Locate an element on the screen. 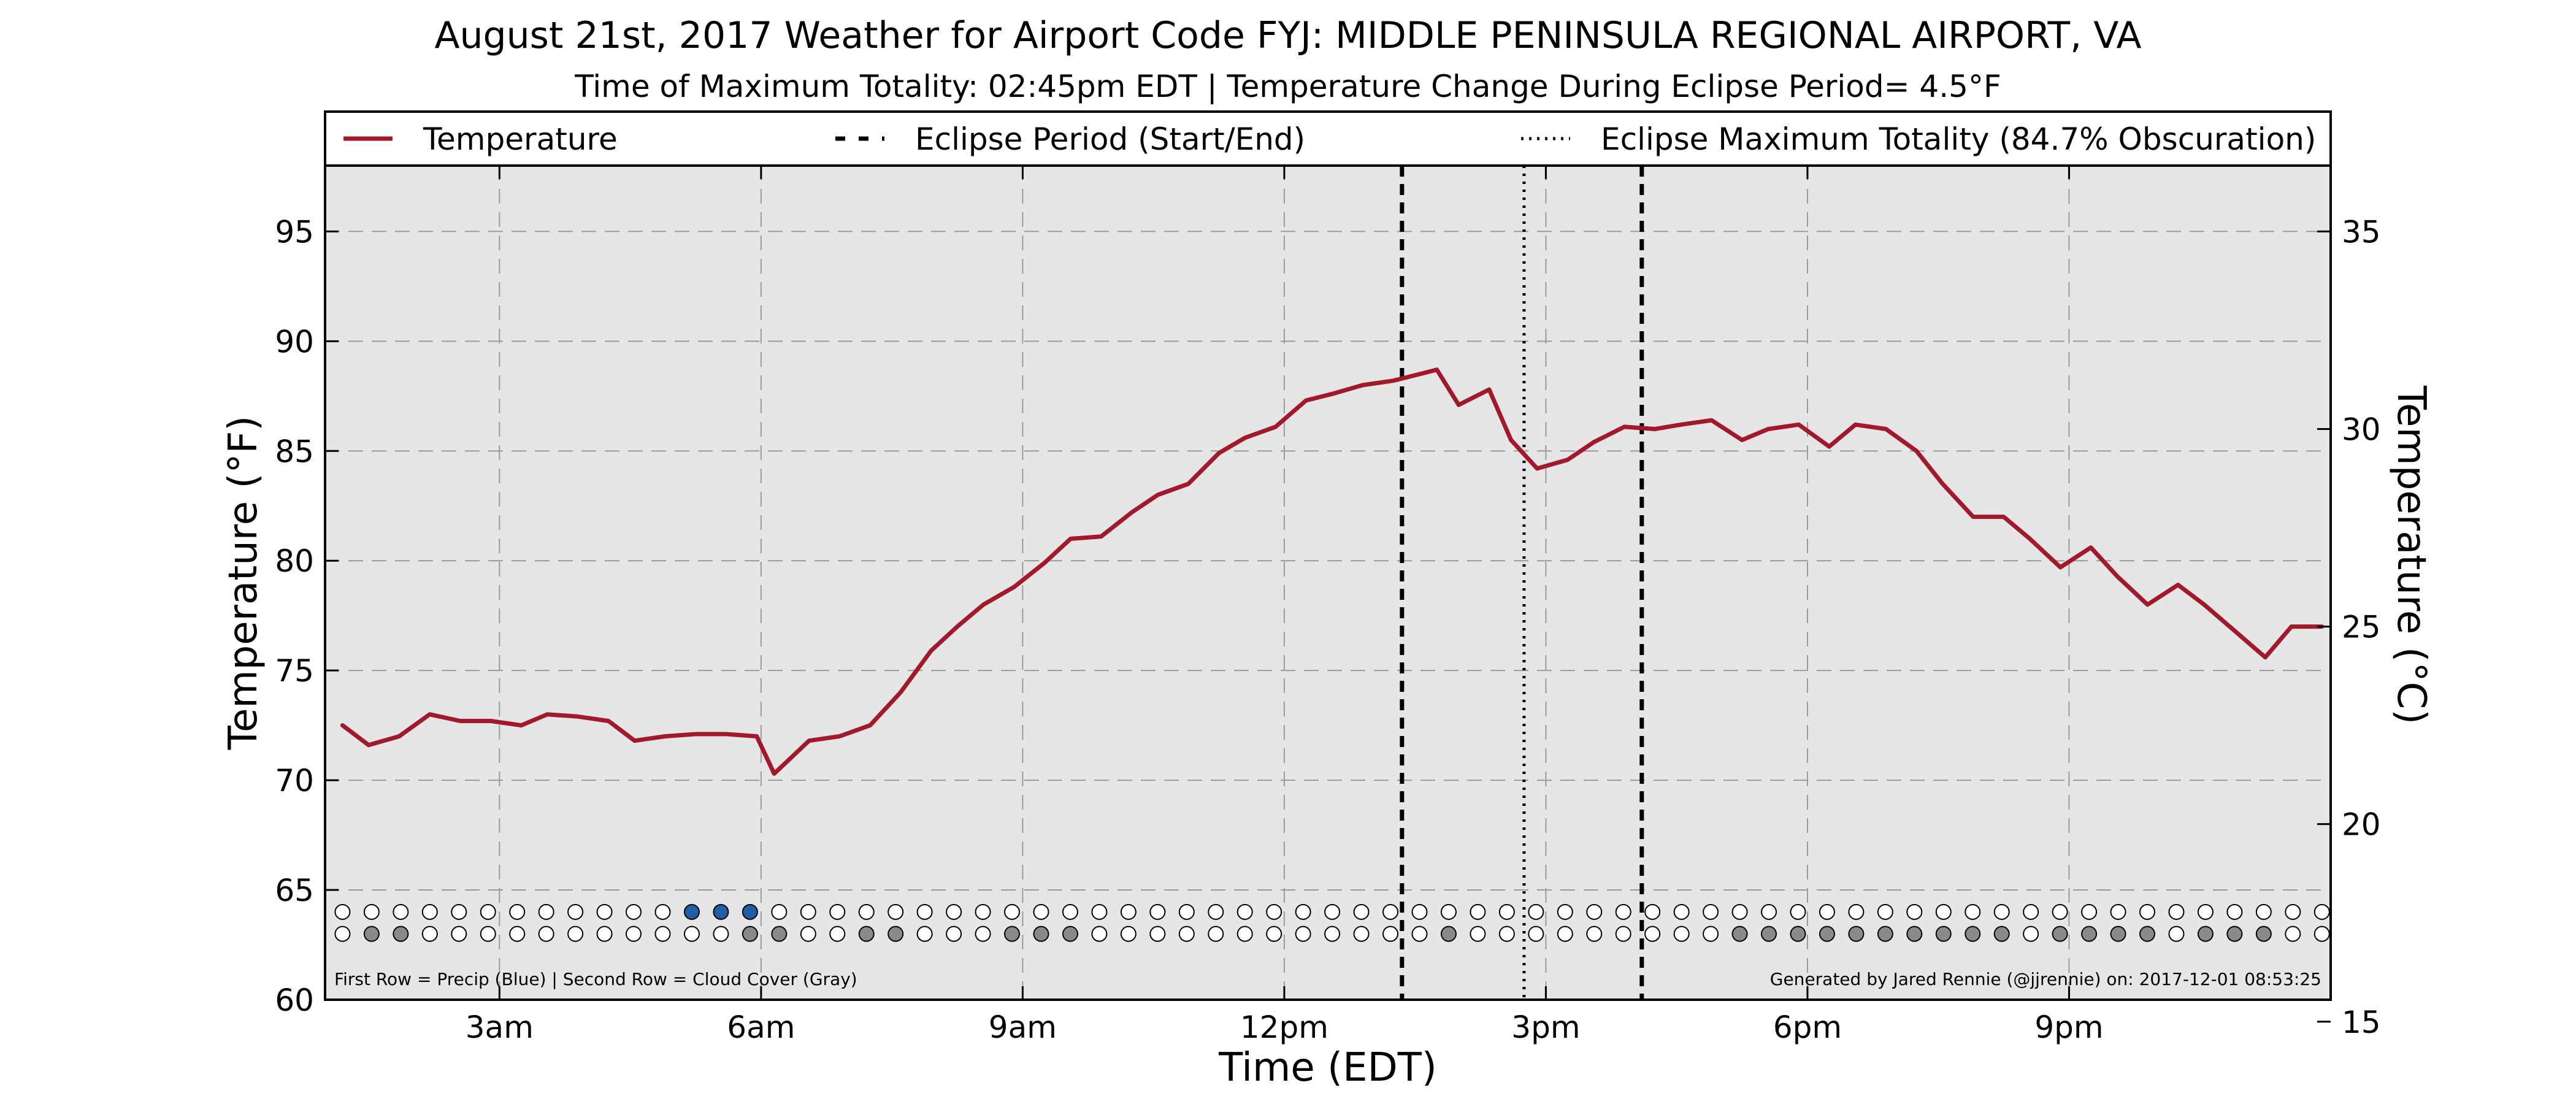  legend-box is located at coordinates (1328, 138).